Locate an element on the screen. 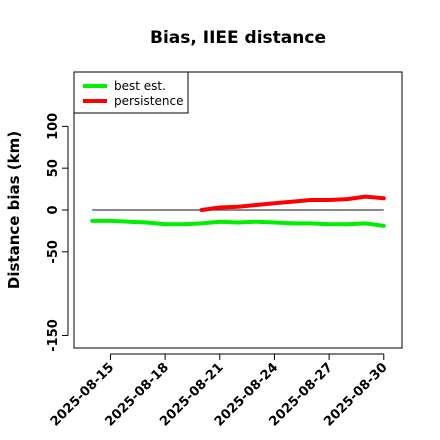 This screenshot has height=440, width=440. legend-label-best-est: best est. is located at coordinates (140, 86).